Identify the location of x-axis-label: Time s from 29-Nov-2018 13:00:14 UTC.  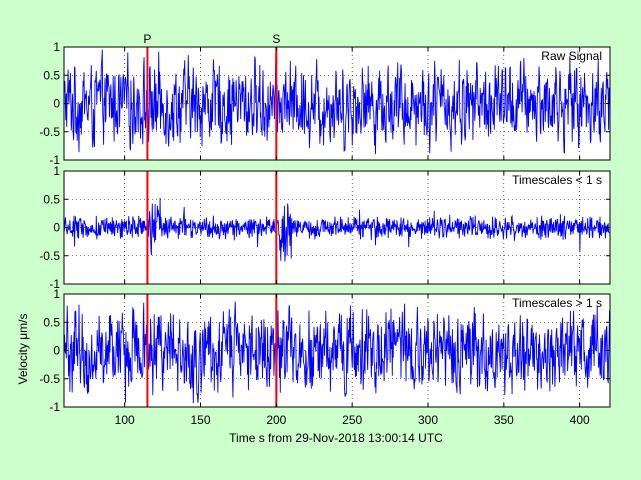
(336, 438).